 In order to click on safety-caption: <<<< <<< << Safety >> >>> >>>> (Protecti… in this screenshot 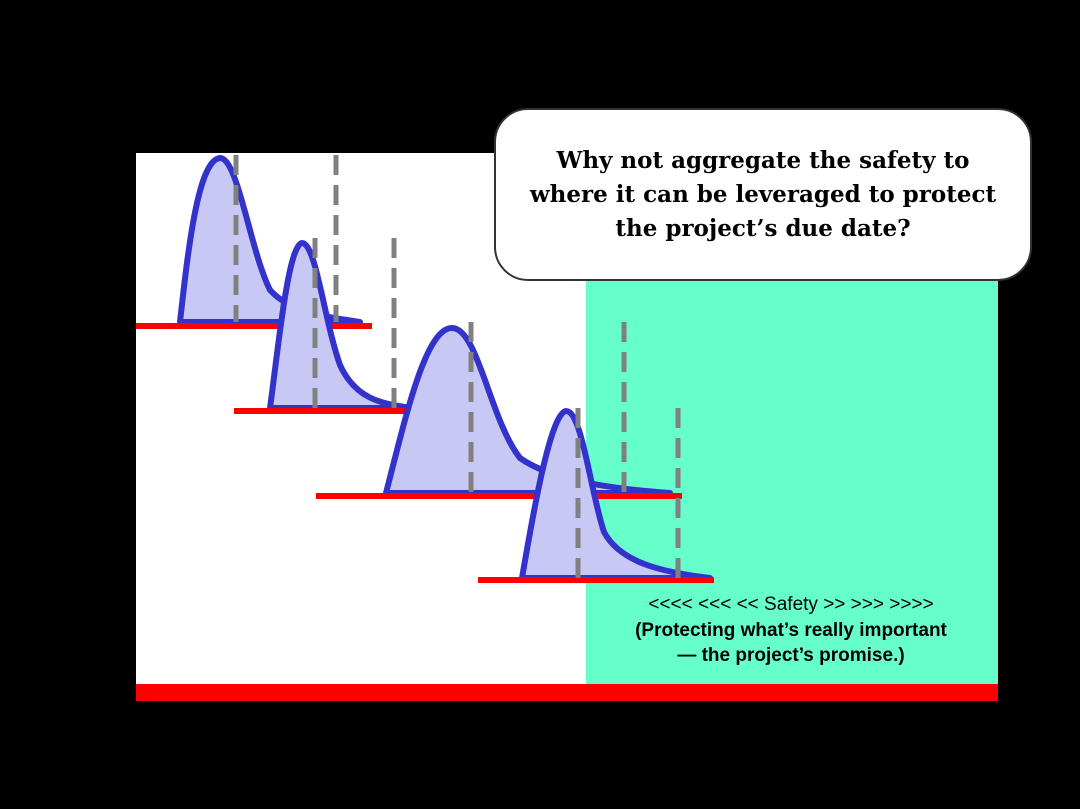, I will do `click(791, 630)`.